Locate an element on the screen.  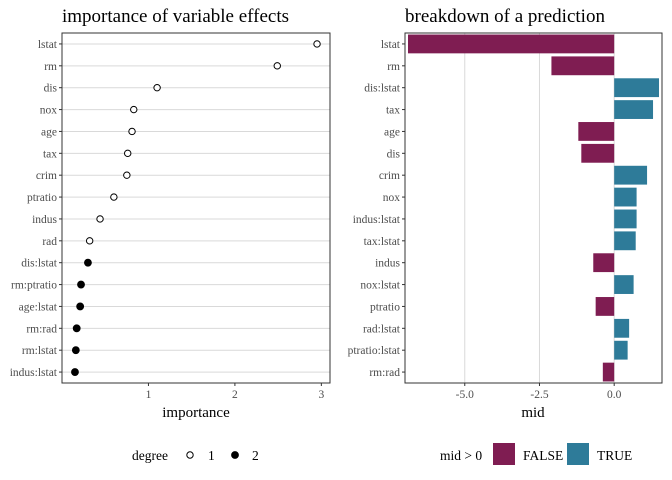
importance-point-rm is located at coordinates (277, 66).